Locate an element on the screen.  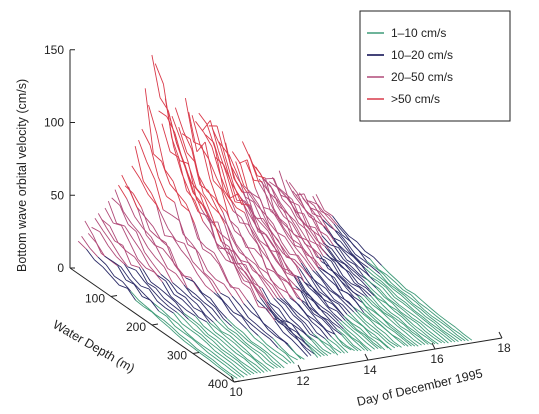
z-tick-label: 0 is located at coordinates (60, 268).